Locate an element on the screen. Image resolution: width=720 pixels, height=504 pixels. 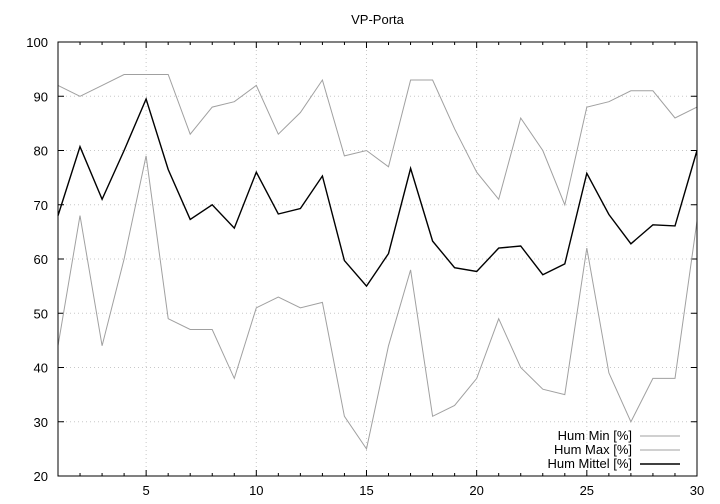
legend-label: Hum Max [%] is located at coordinates (593, 449).